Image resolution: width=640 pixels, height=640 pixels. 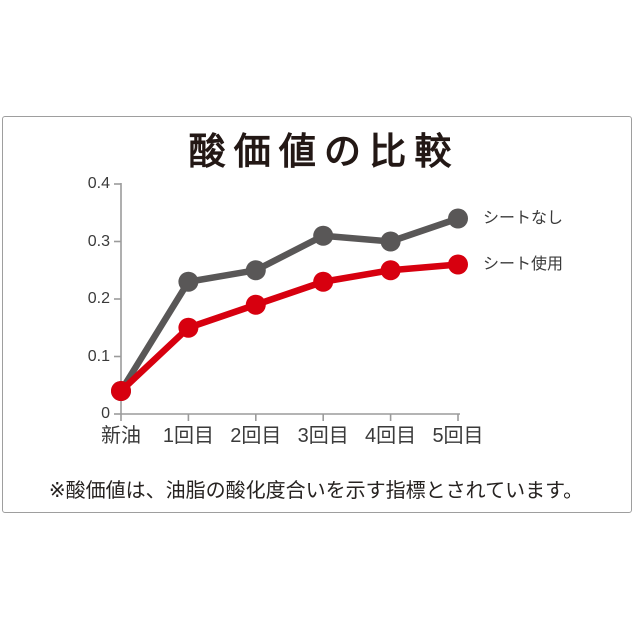 What do you see at coordinates (316, 491) in the screenshot?
I see `footnote-text: ※酸価値は、油脂の酸化度合いを示す指標とされています。` at bounding box center [316, 491].